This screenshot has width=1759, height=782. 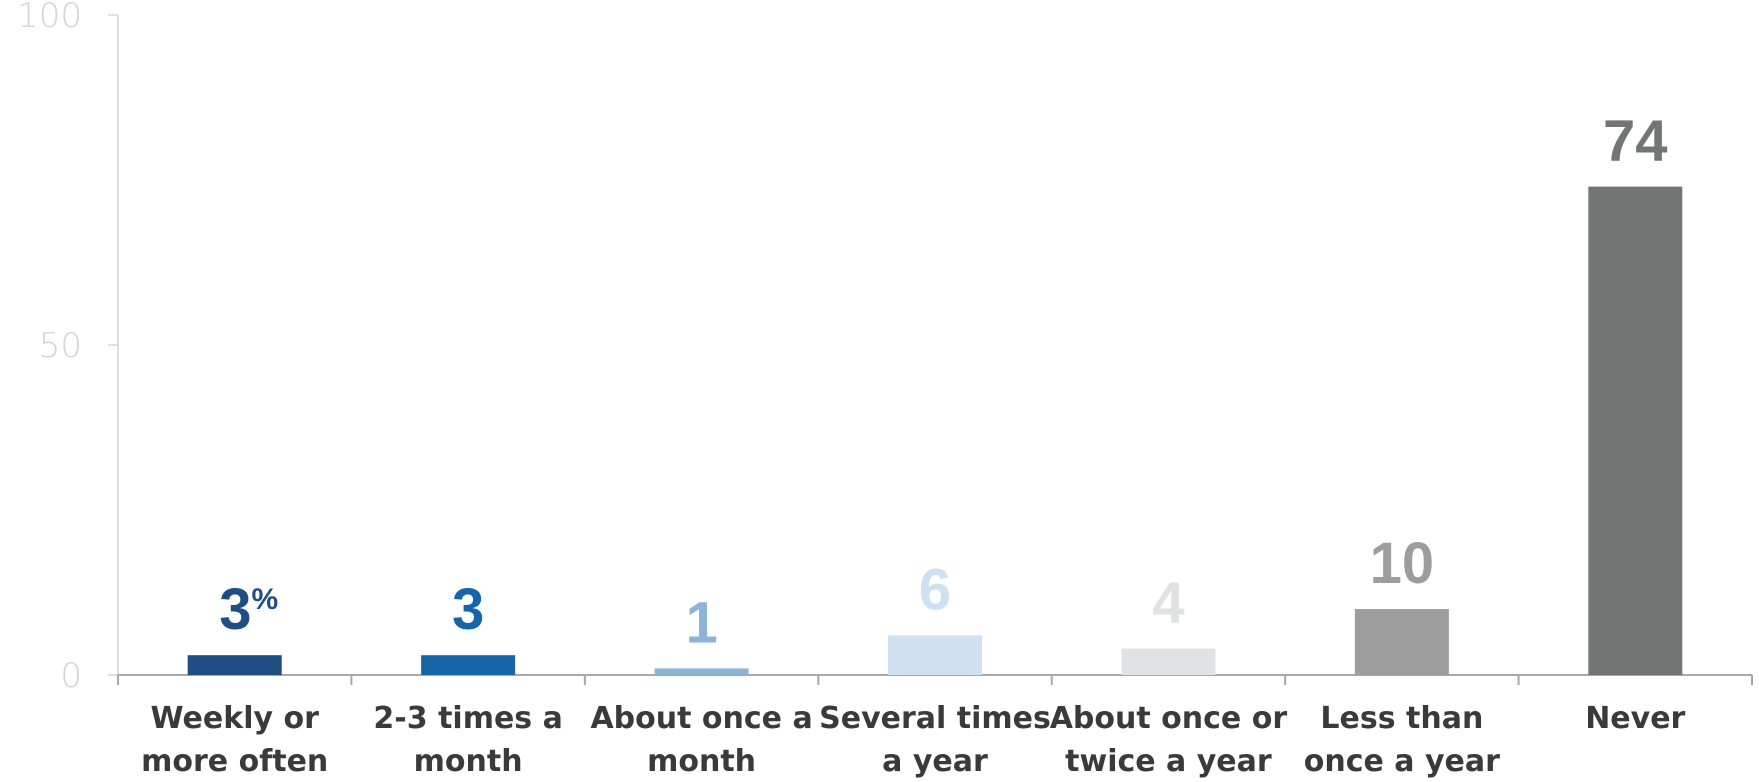 I want to click on y-axis: 0 50 100, so click(x=68, y=348).